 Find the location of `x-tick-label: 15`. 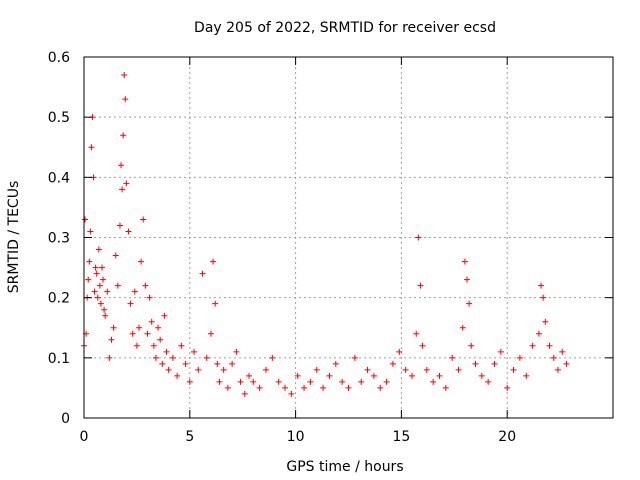

x-tick-label: 15 is located at coordinates (401, 437).